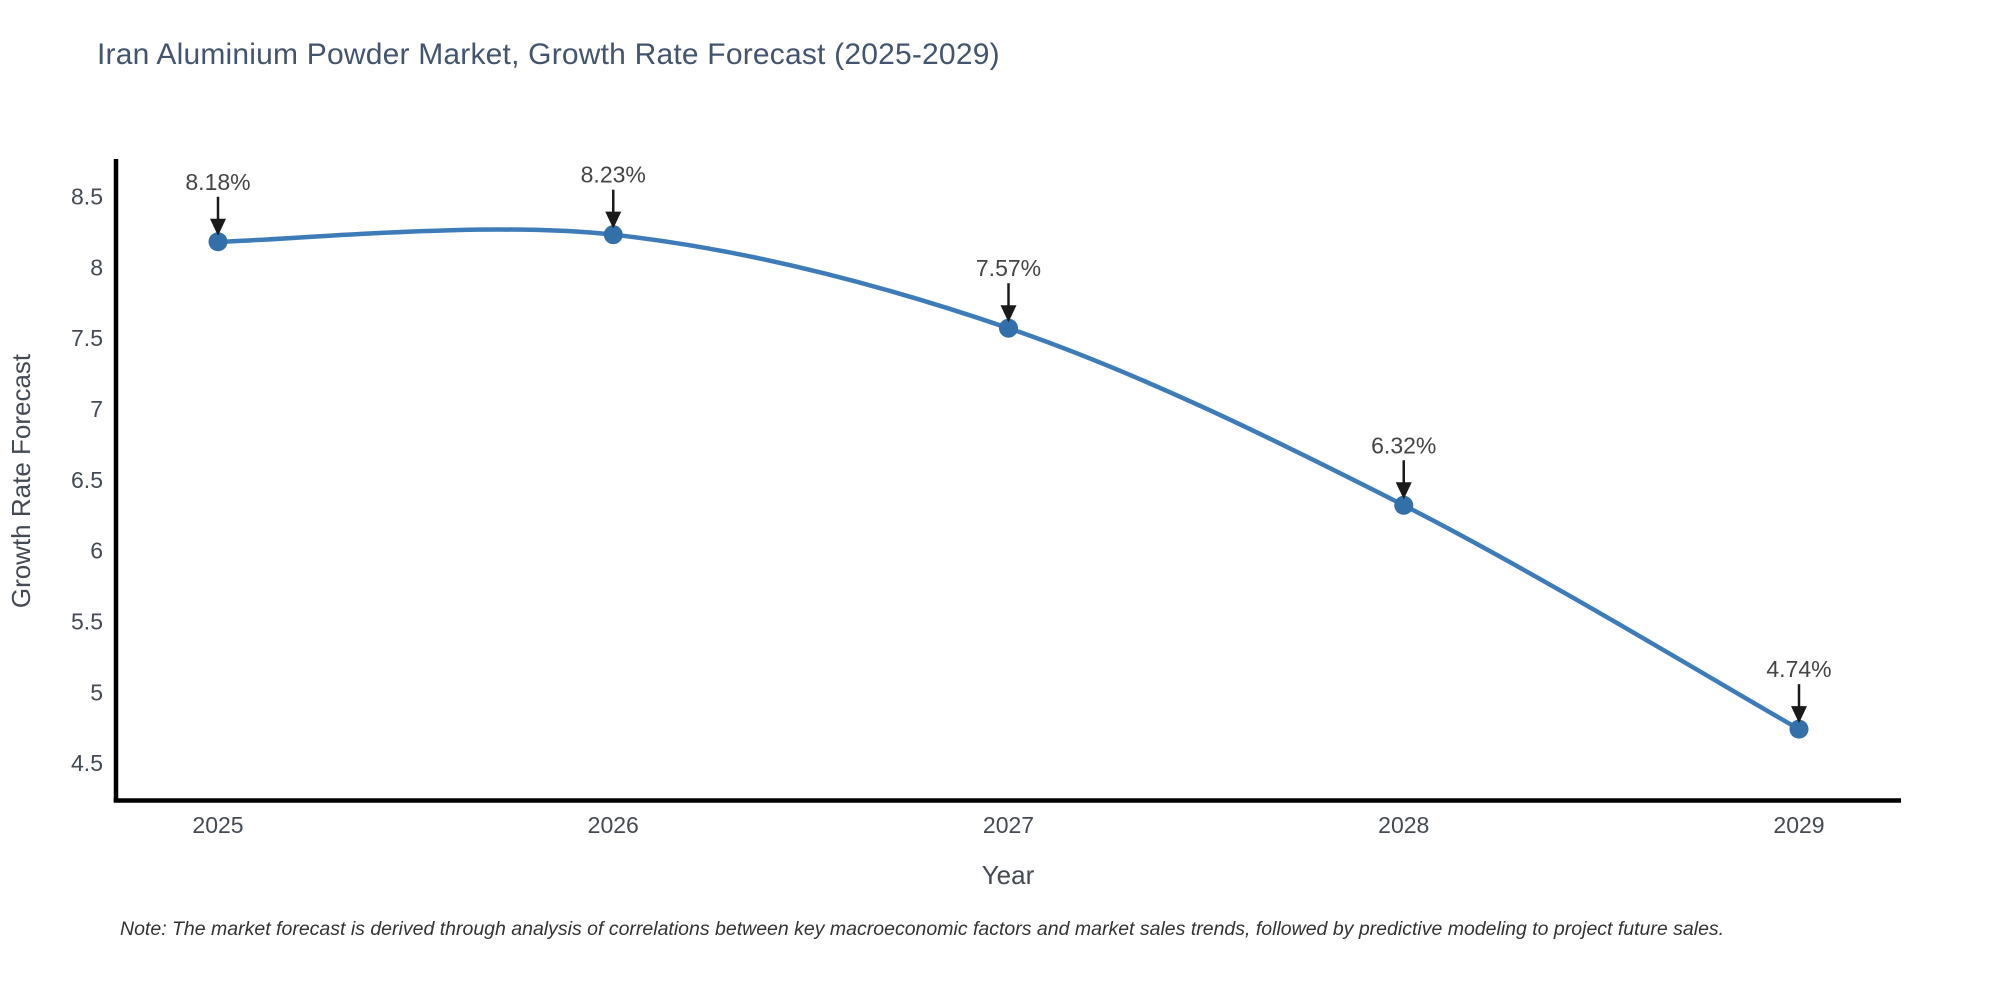 The width and height of the screenshot is (2000, 1000). What do you see at coordinates (96, 267) in the screenshot?
I see `y-tick-label: 8` at bounding box center [96, 267].